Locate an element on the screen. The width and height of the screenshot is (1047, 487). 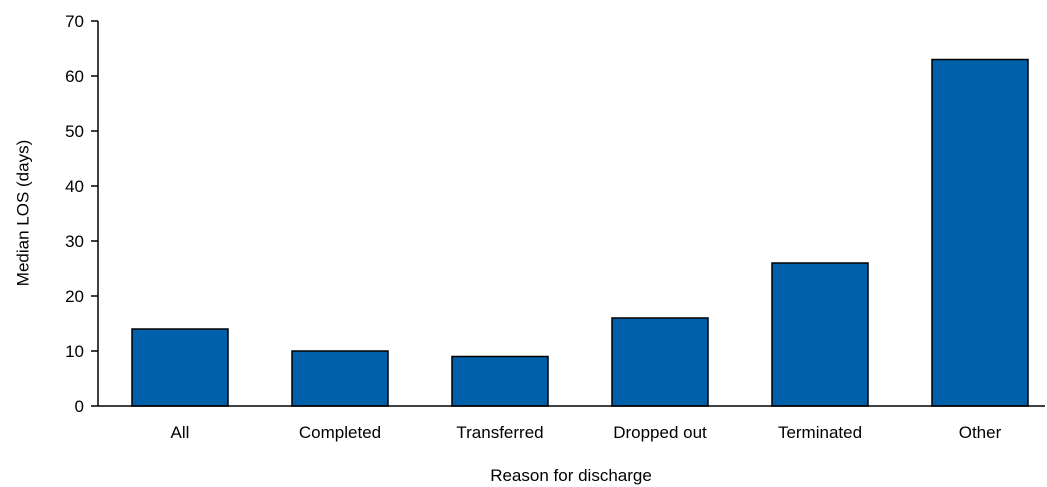
y-tick-label: 40 is located at coordinates (74, 186).